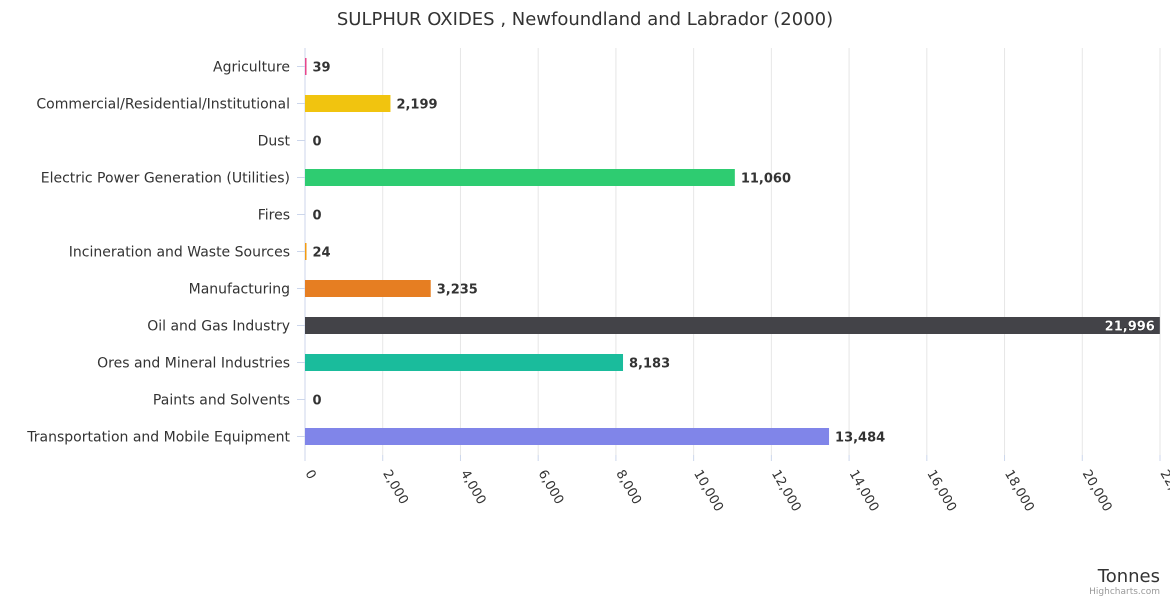 The image size is (1170, 600). Describe the element at coordinates (158, 438) in the screenshot. I see `category-label: Transportation and Mobile Equipment` at that location.